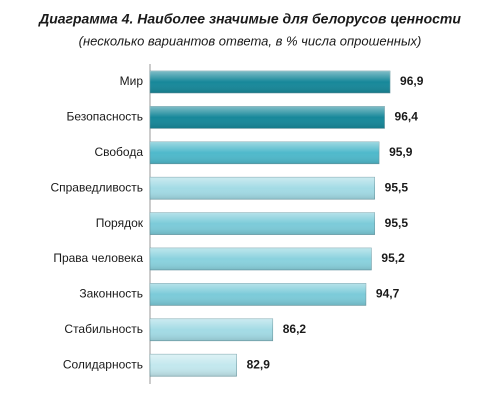 This screenshot has width=500, height=404. I want to click on category-label: Свобода, so click(118, 152).